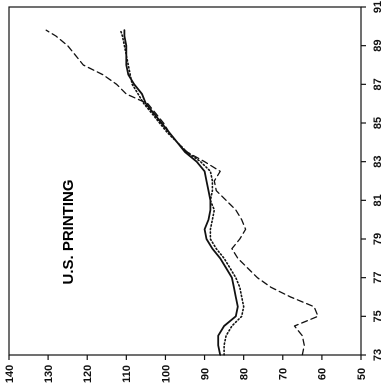 This screenshot has width=390, height=389. I want to click on year-tick-label: 87, so click(378, 84).